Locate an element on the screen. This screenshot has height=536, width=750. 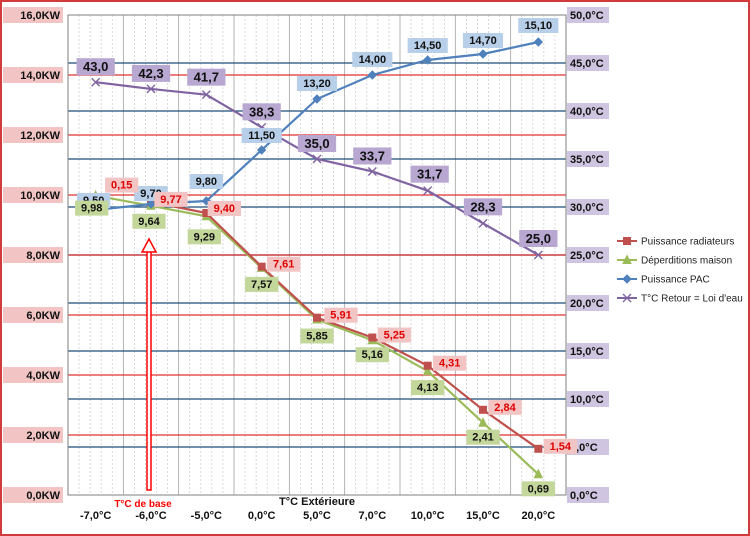
right-tick-label: 50,0°C is located at coordinates (587, 16).